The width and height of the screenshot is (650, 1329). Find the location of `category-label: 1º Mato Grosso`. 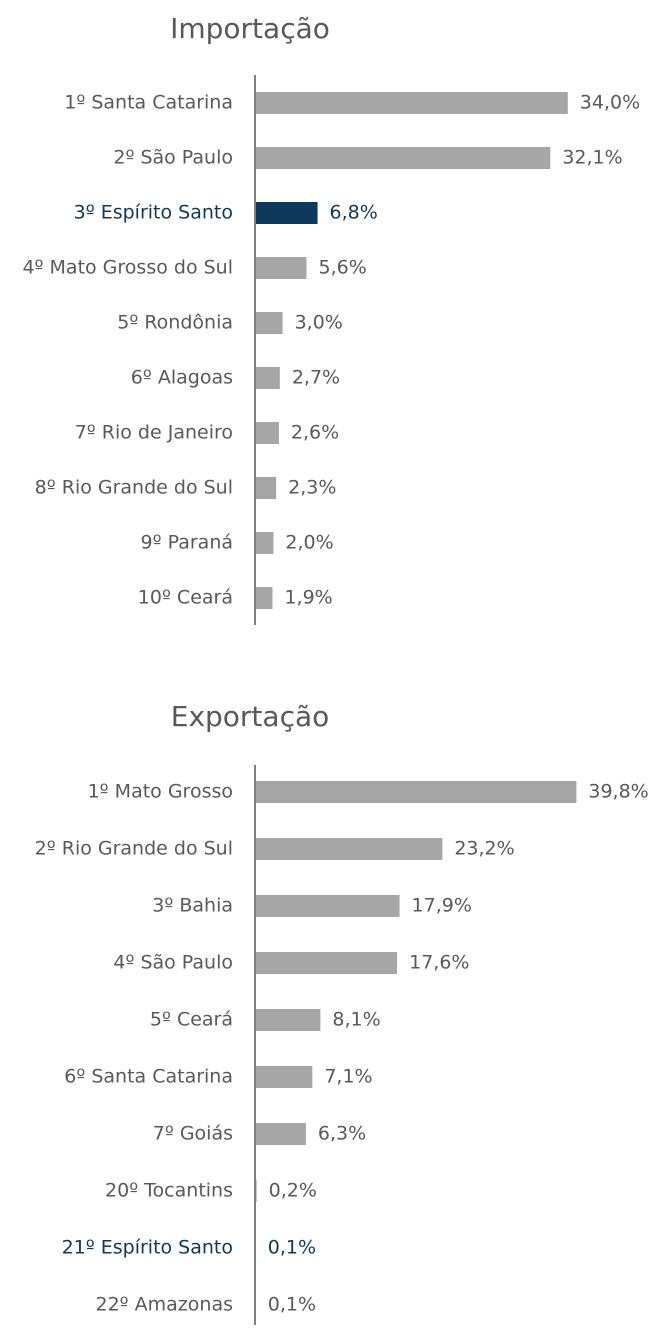

category-label: 1º Mato Grosso is located at coordinates (160, 792).